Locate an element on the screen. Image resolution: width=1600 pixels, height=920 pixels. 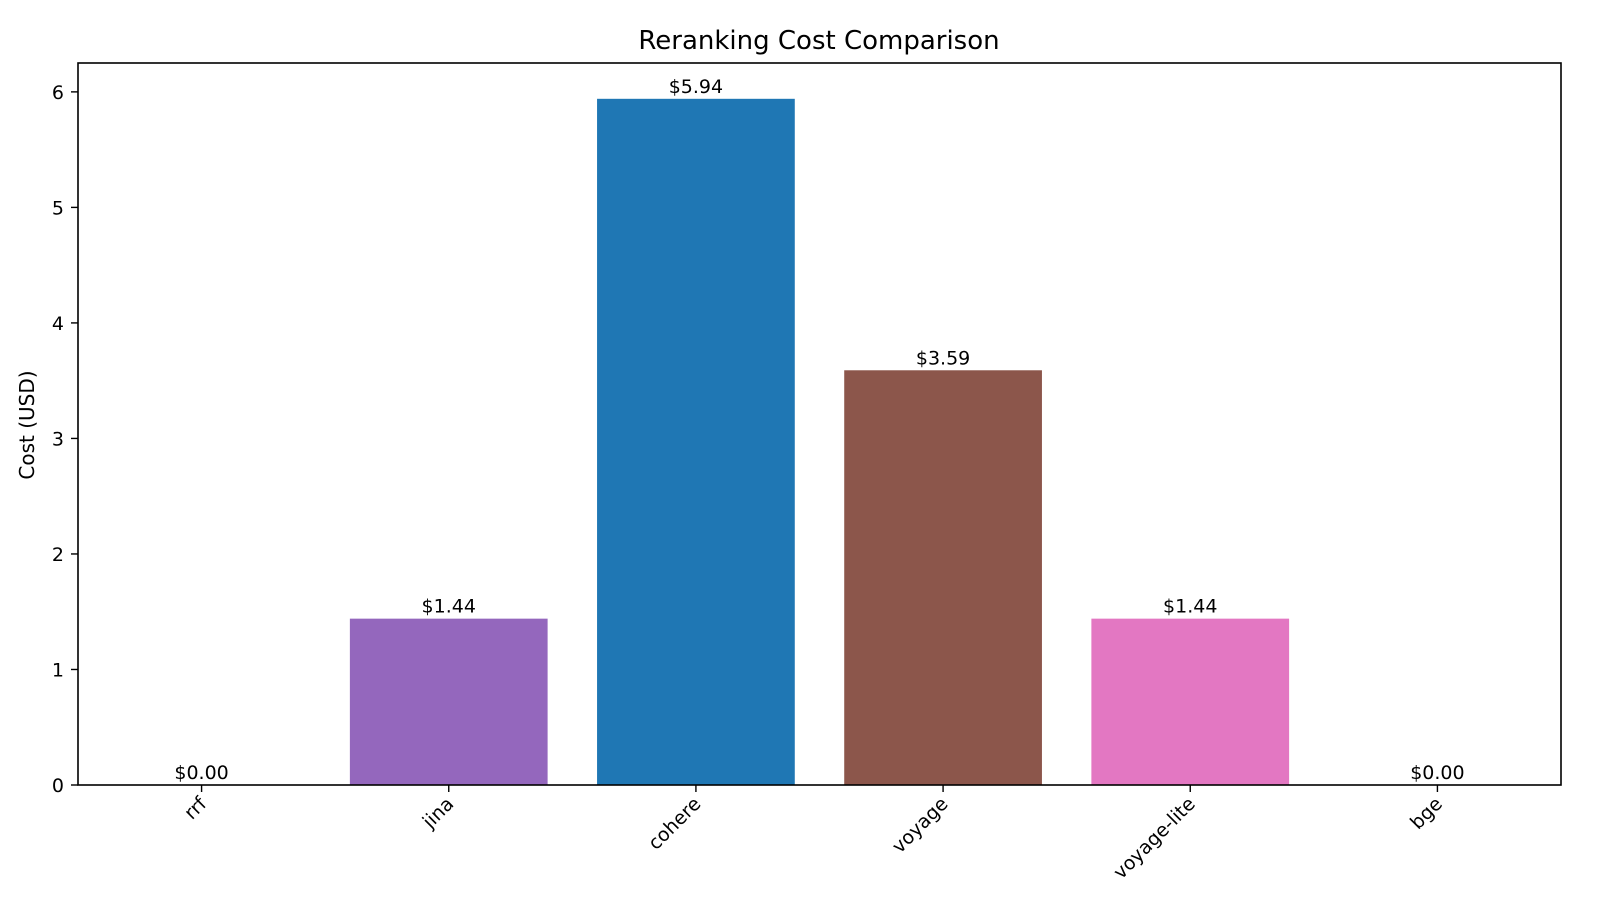
x-tick-label-voyage-lite: voyage-lite is located at coordinates (1154, 838).